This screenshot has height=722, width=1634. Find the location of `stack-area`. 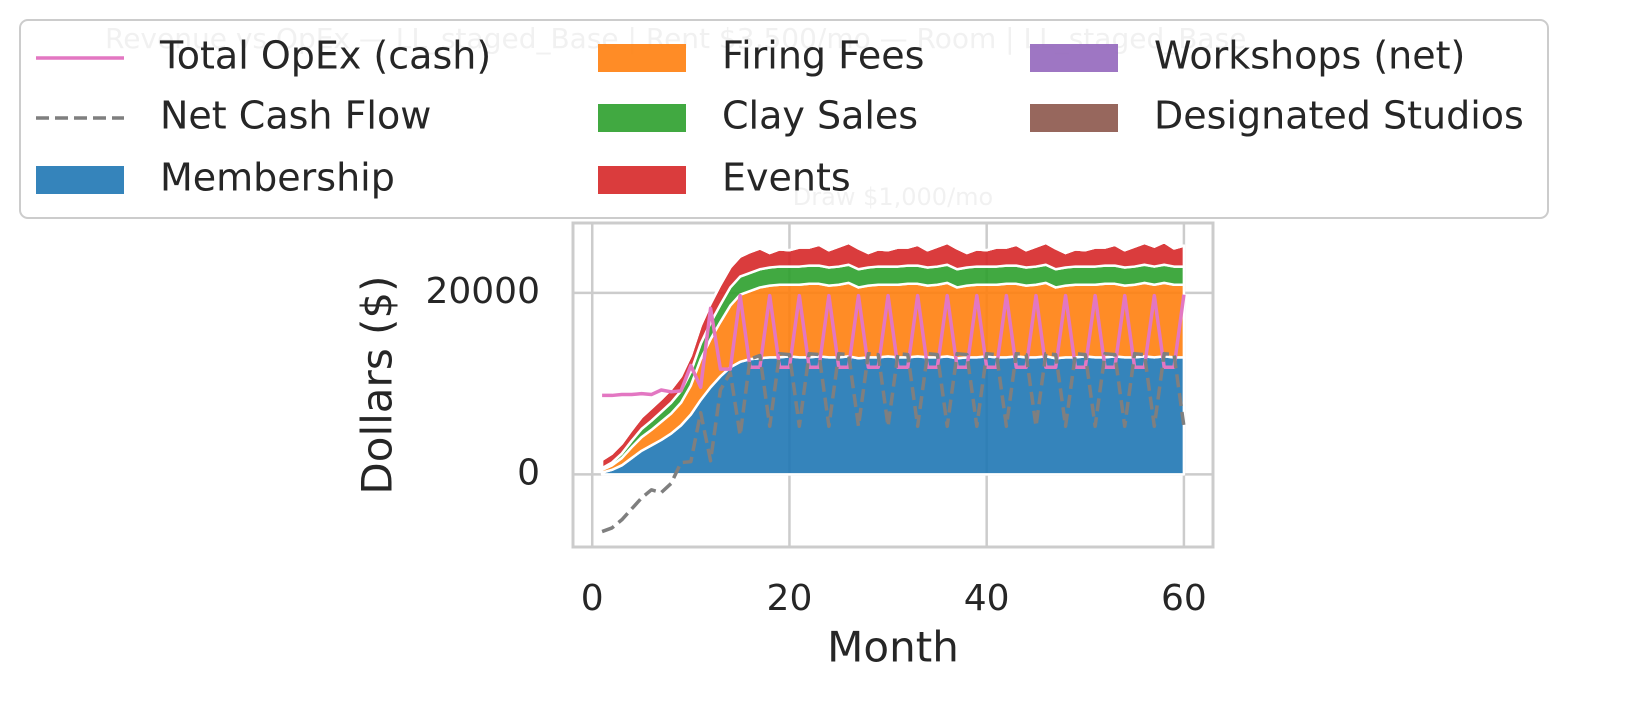

stack-area is located at coordinates (893, 351).